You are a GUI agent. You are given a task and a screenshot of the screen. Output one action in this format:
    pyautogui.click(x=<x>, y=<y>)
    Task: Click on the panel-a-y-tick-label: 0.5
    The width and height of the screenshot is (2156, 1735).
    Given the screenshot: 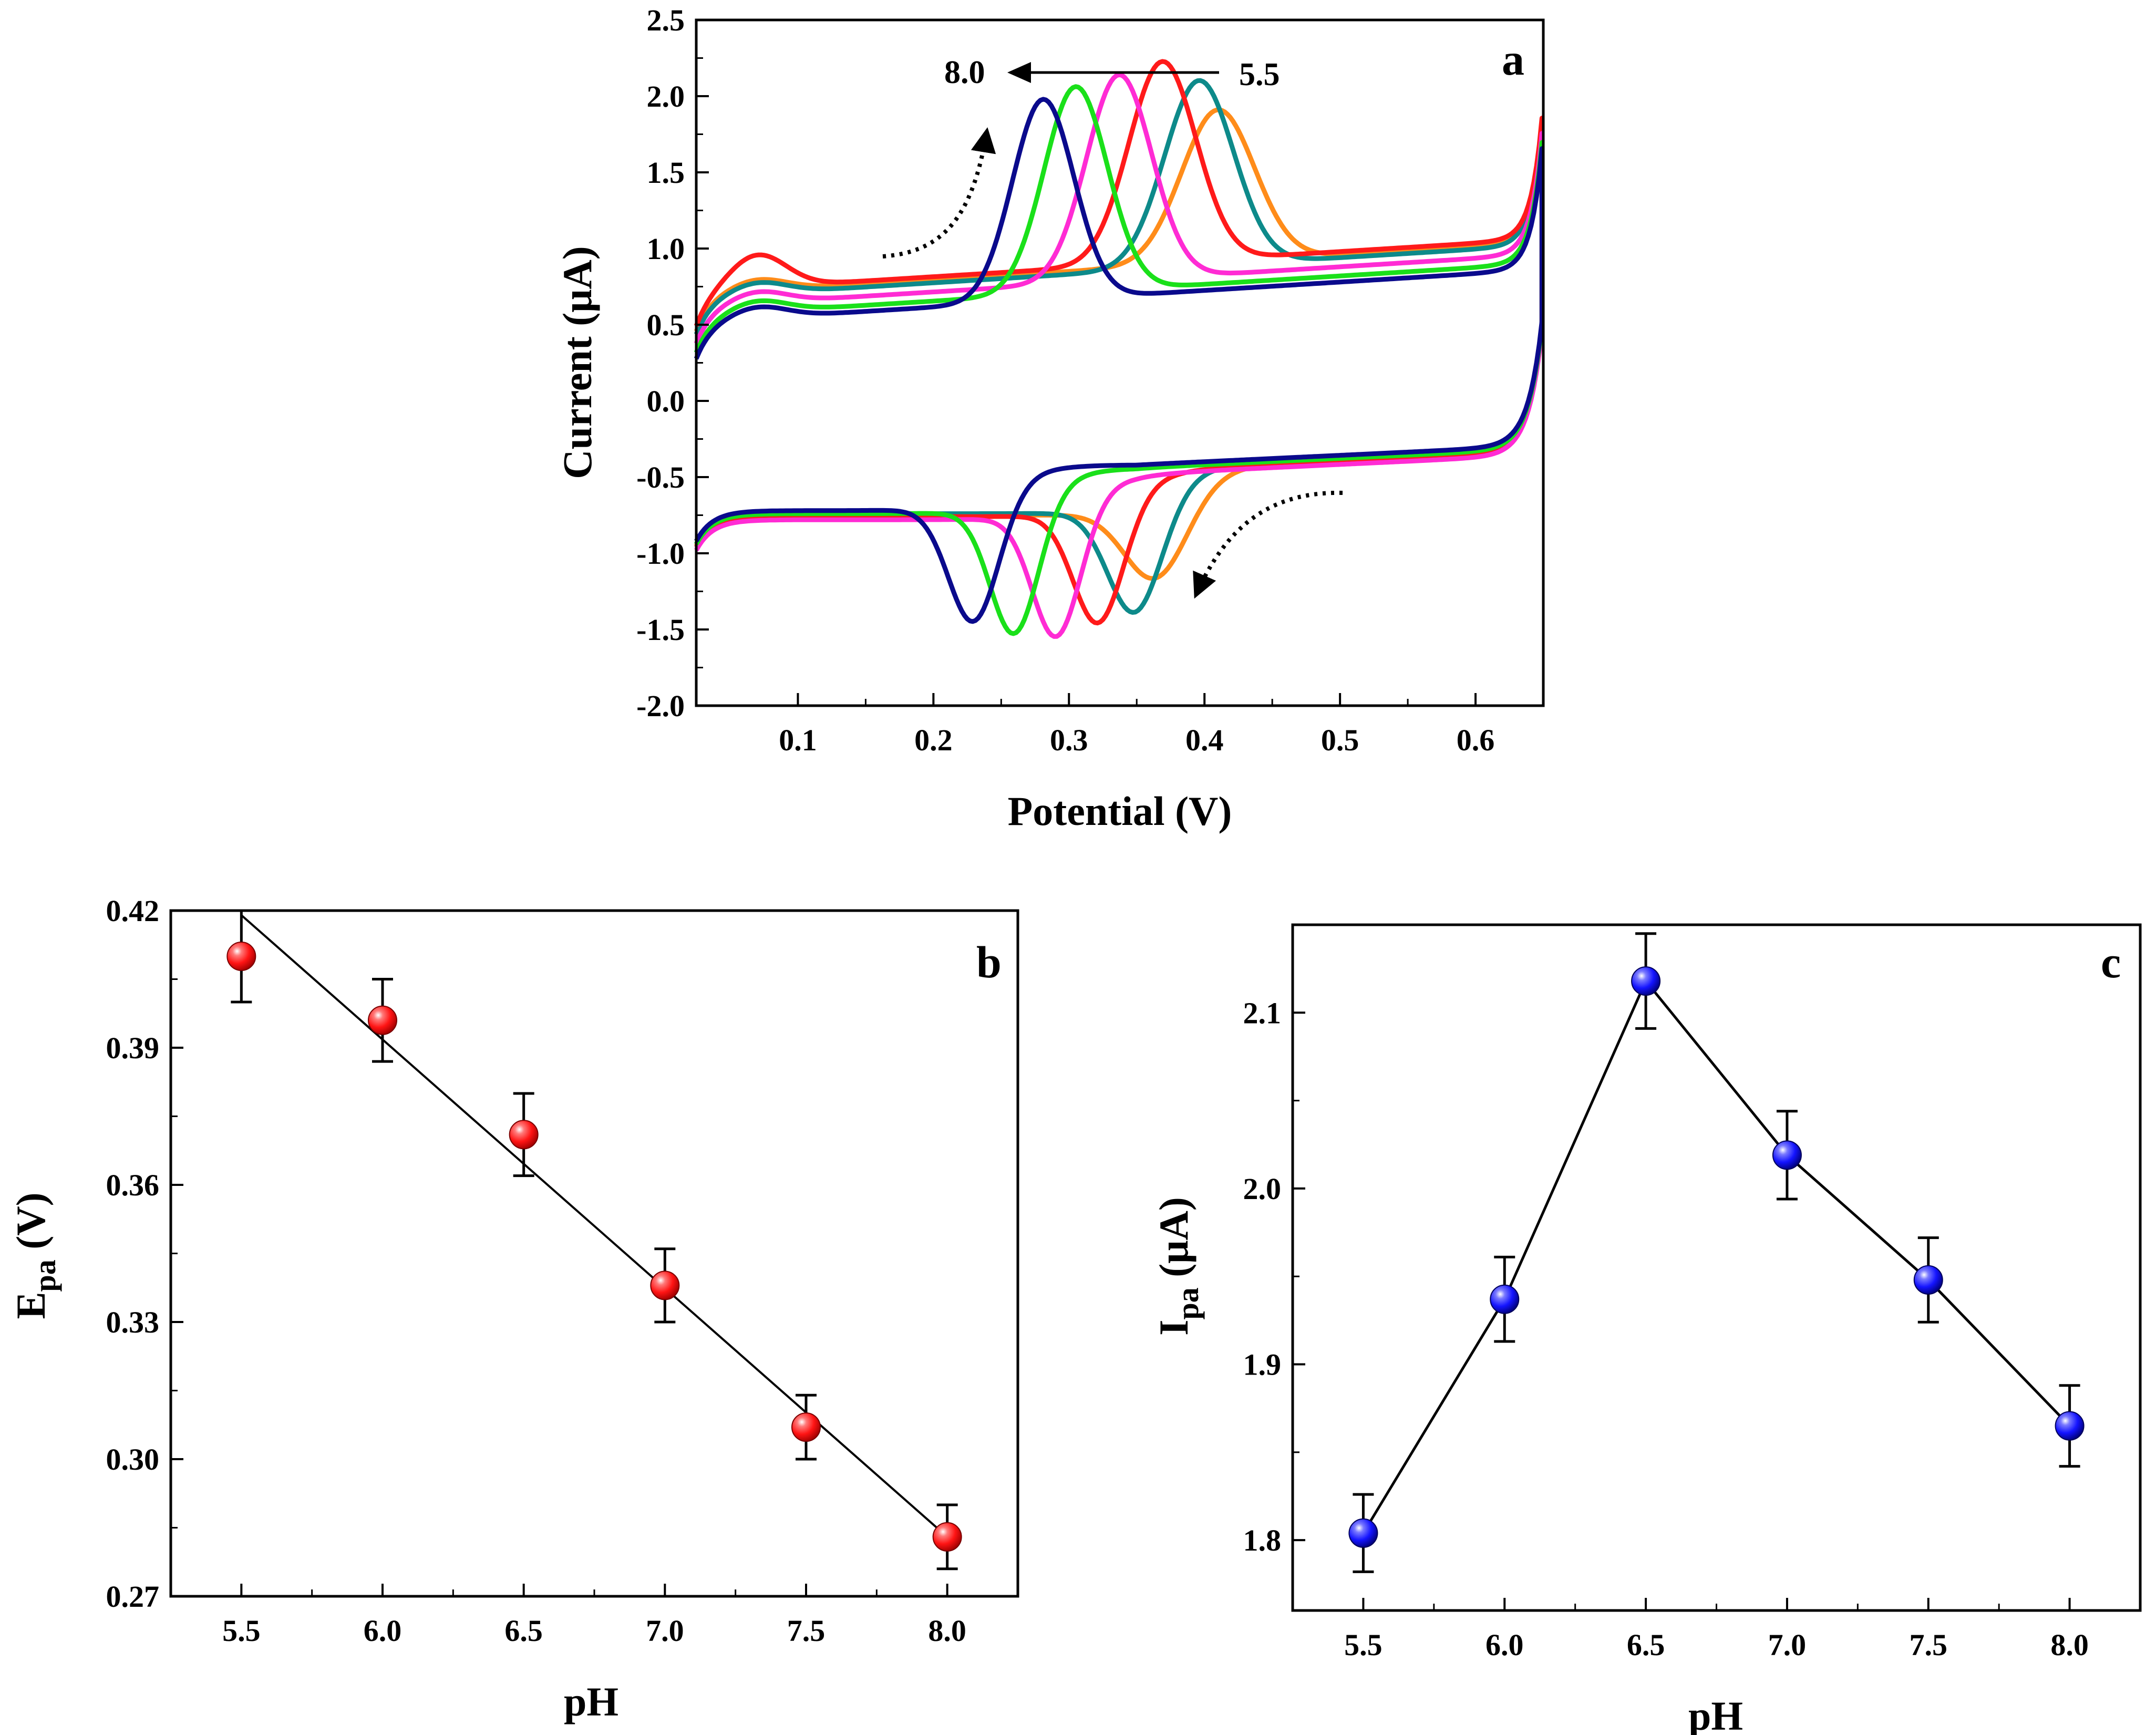 What is the action you would take?
    pyautogui.click(x=666, y=325)
    